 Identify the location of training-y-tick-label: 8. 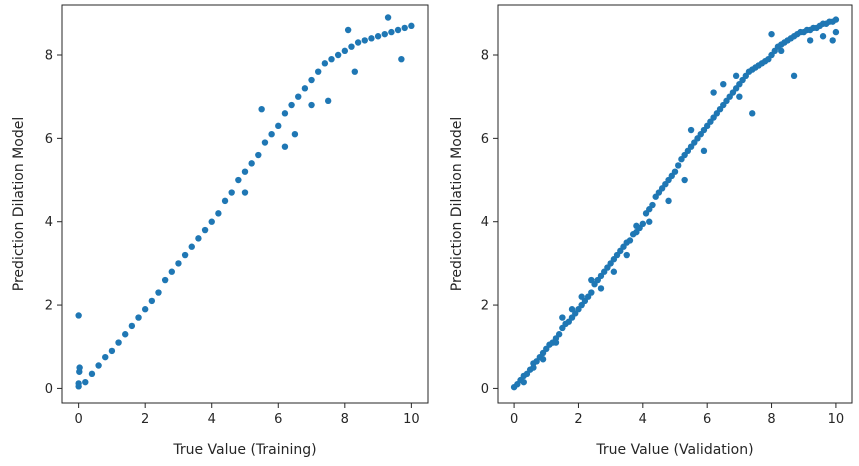
(49, 56).